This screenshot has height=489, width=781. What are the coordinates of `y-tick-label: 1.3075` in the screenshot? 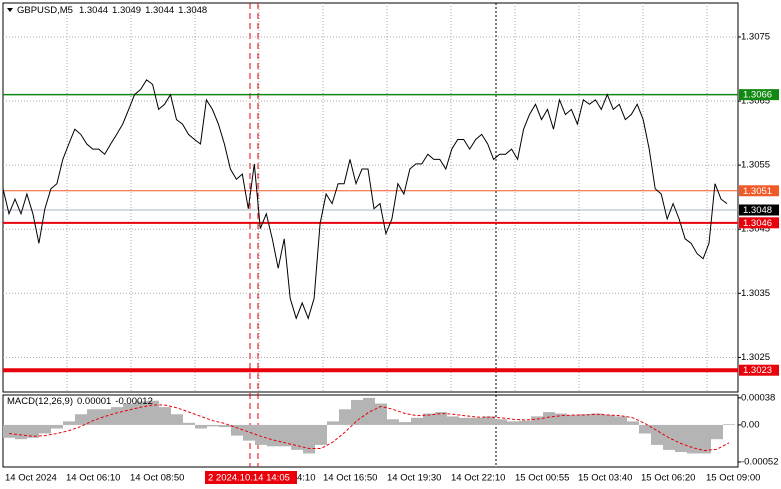 It's located at (755, 36).